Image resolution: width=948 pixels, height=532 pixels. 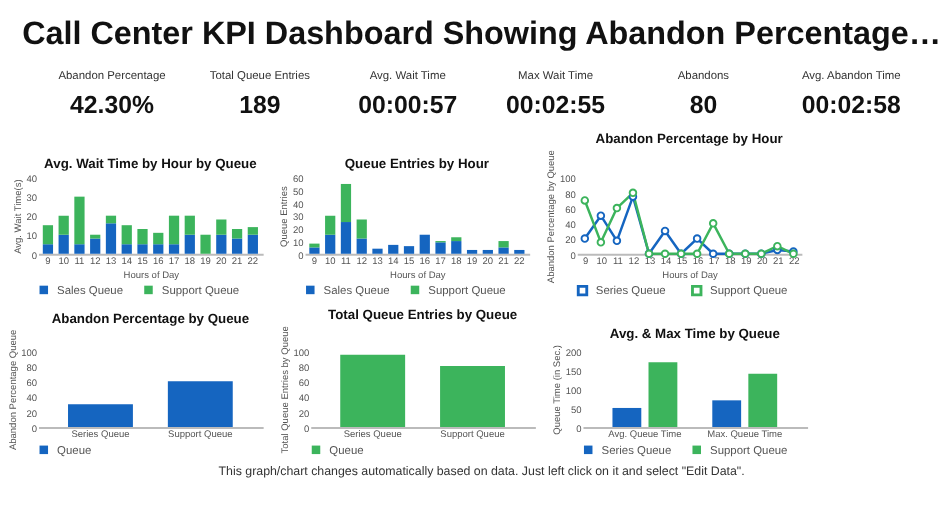 I want to click on text: 00:02:55, so click(x=556, y=104).